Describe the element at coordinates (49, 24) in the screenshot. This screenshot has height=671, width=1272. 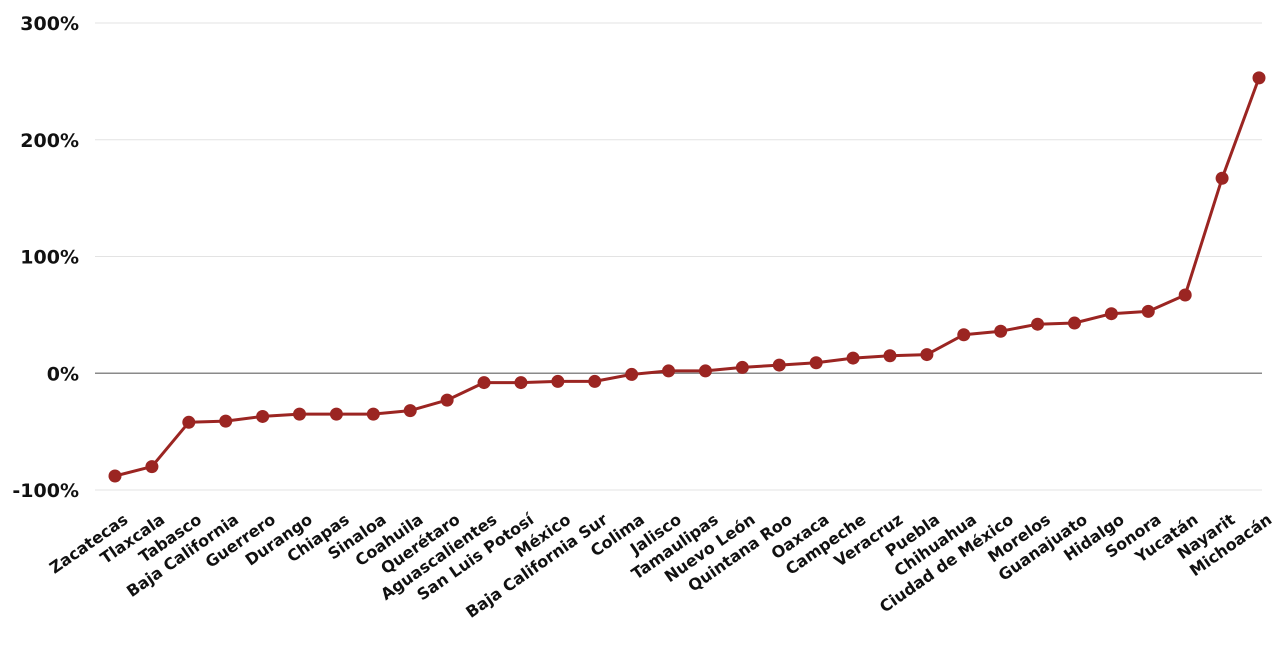
I see `y-tick-label: 300%` at that location.